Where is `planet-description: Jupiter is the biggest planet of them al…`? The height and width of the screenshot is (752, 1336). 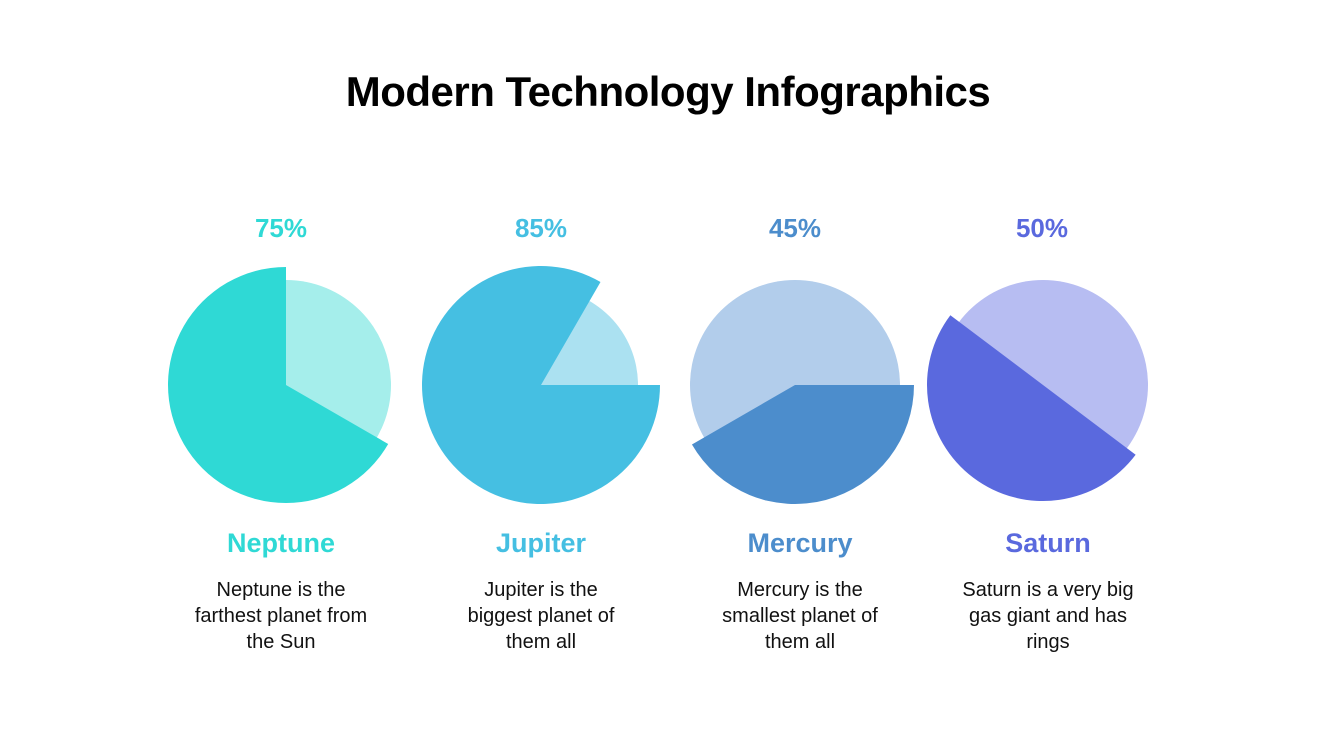
planet-description: Jupiter is the biggest planet of them al… is located at coordinates (541, 616).